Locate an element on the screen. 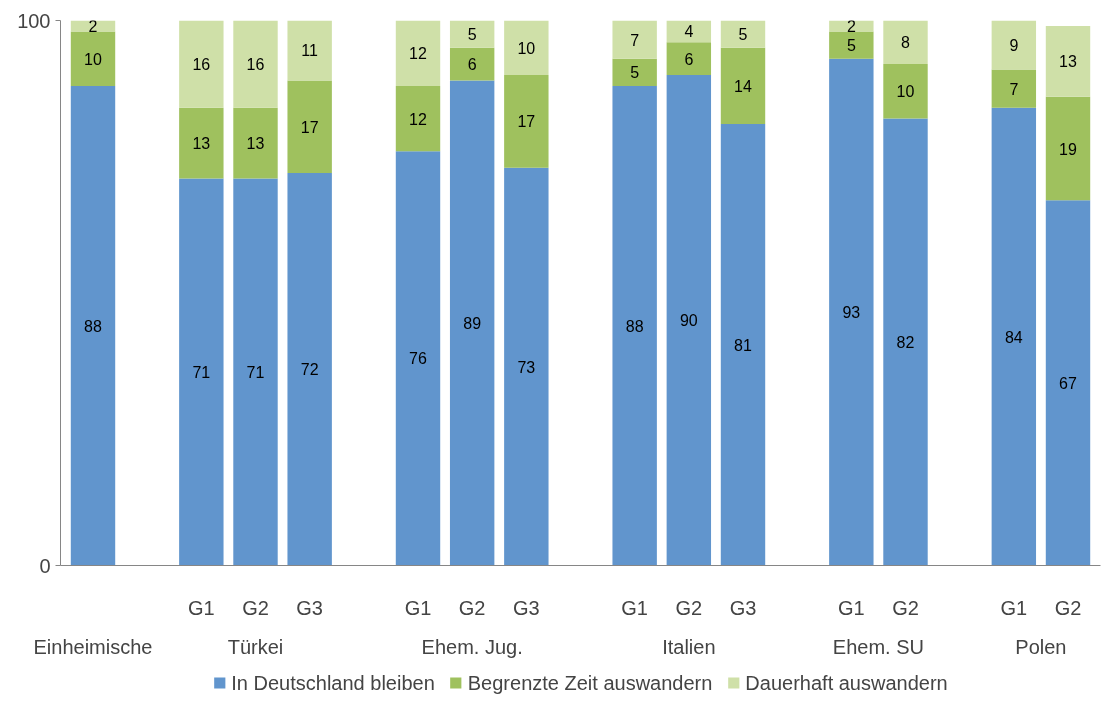 The image size is (1117, 715). y-tick-label: 100 is located at coordinates (34, 20).